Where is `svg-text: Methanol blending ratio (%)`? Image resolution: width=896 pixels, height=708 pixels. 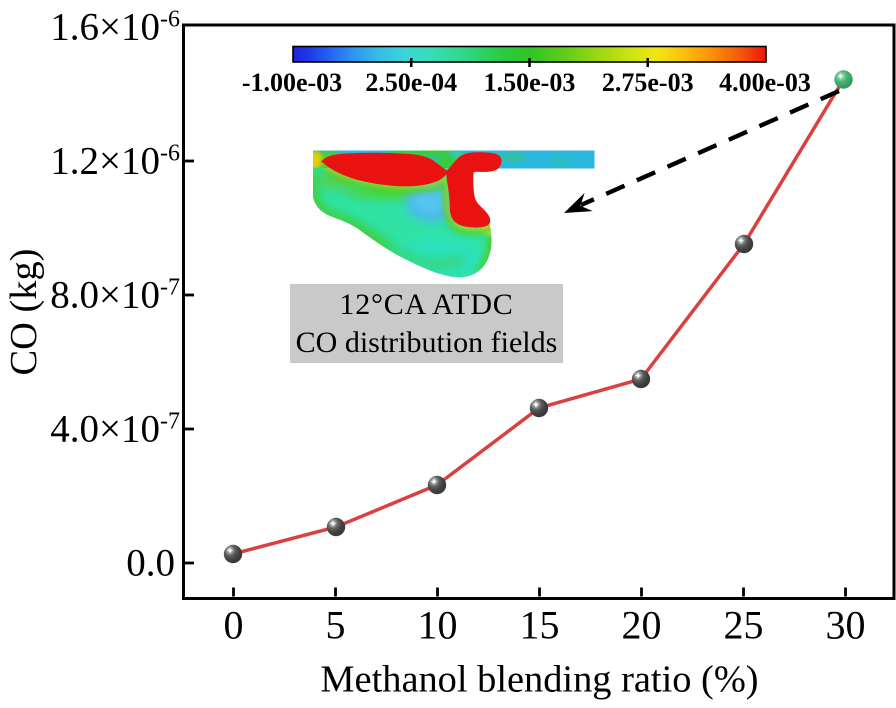
svg-text: Methanol blending ratio (%) is located at coordinates (539, 680).